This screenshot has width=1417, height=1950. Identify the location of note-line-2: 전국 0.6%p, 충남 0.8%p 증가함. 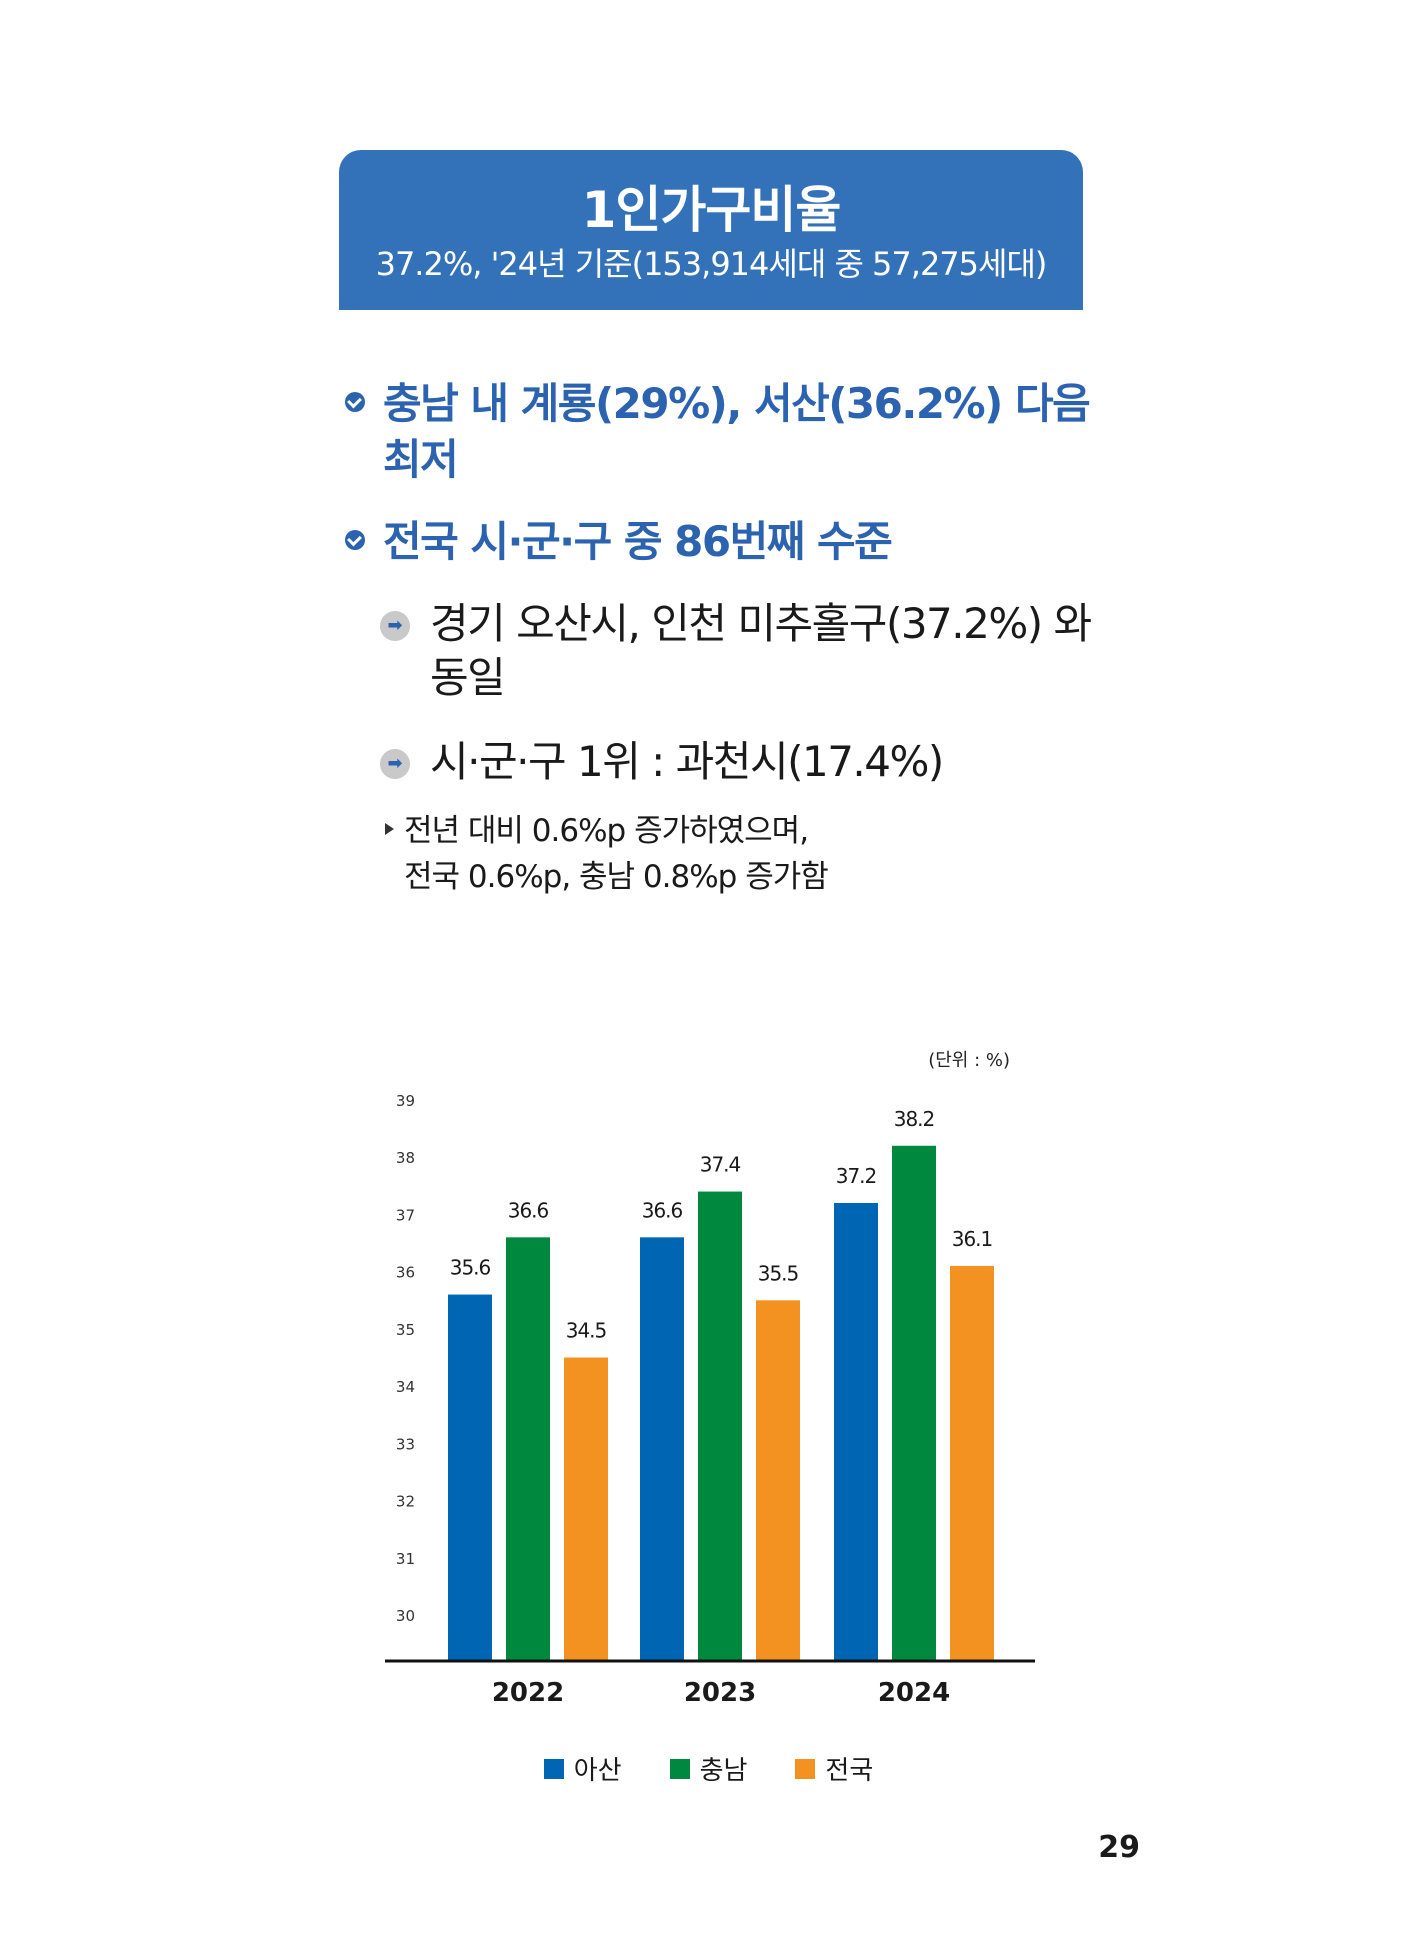
(616, 877).